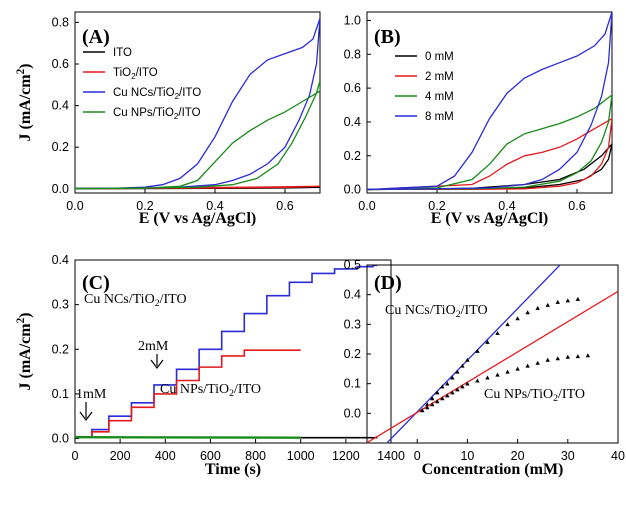 Image resolution: width=626 pixels, height=505 pixels. I want to click on panel-c-x-tick-label: 0, so click(75, 456).